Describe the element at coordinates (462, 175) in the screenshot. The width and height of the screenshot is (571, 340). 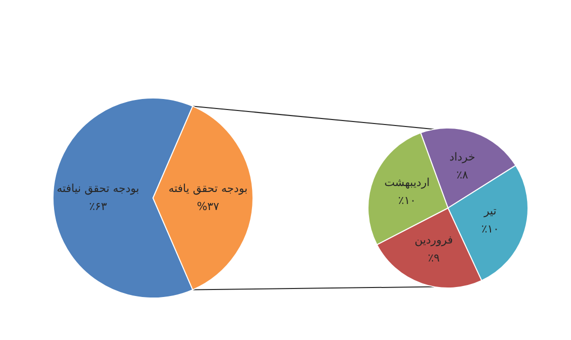
I see `data-label: ٪۸` at that location.